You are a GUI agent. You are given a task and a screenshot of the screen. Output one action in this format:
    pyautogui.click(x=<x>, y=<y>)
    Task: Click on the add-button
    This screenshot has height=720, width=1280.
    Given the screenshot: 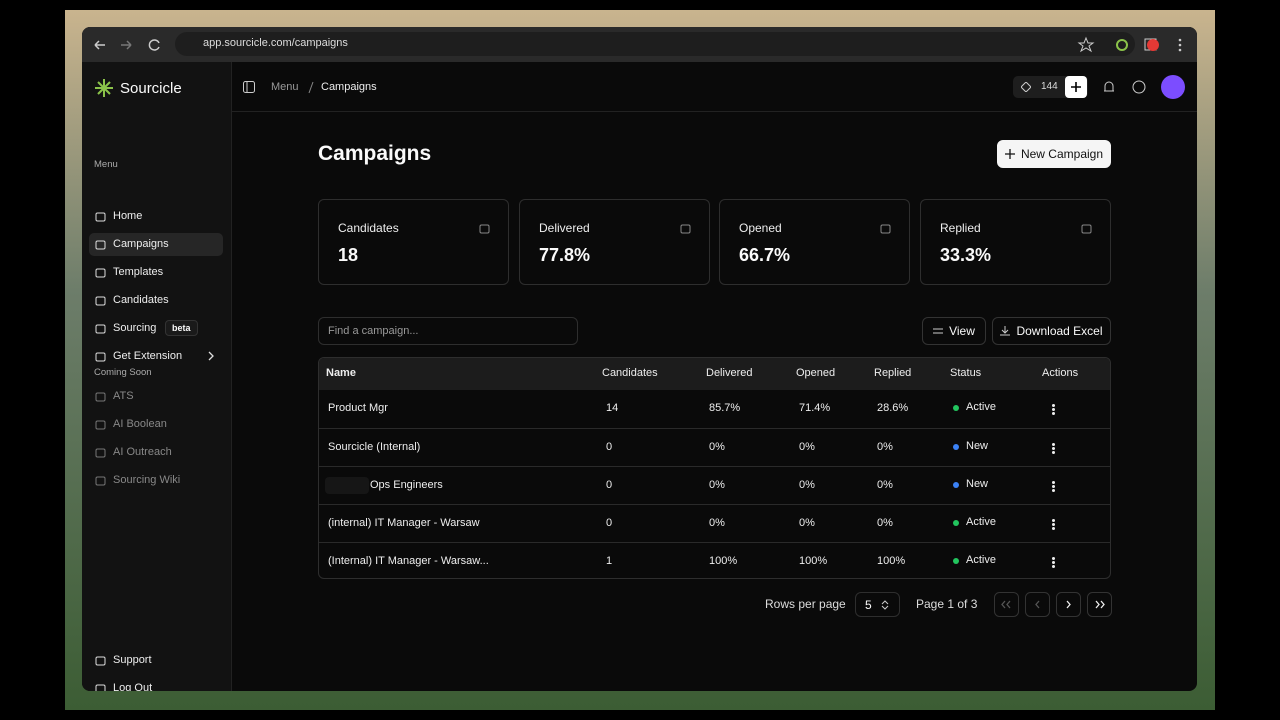 What is the action you would take?
    pyautogui.click(x=1076, y=87)
    